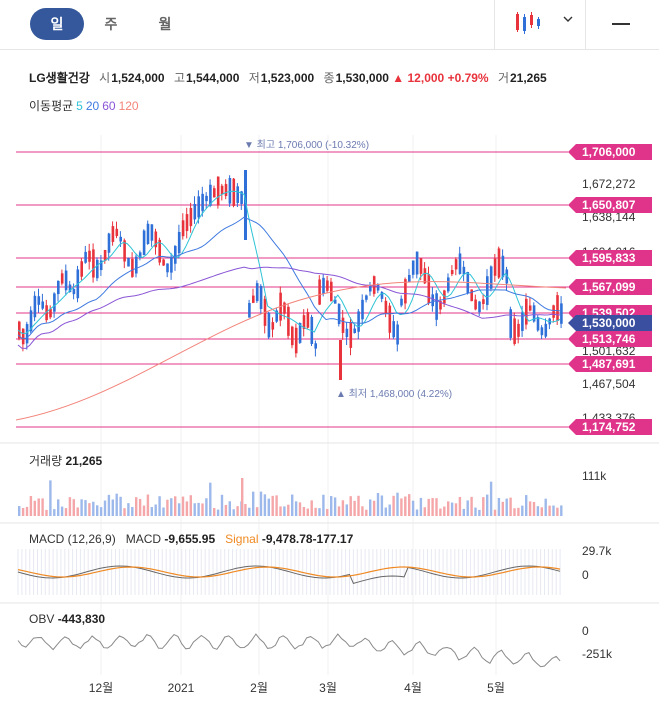  I want to click on macd-title: MACD (12,26,9), so click(72, 539).